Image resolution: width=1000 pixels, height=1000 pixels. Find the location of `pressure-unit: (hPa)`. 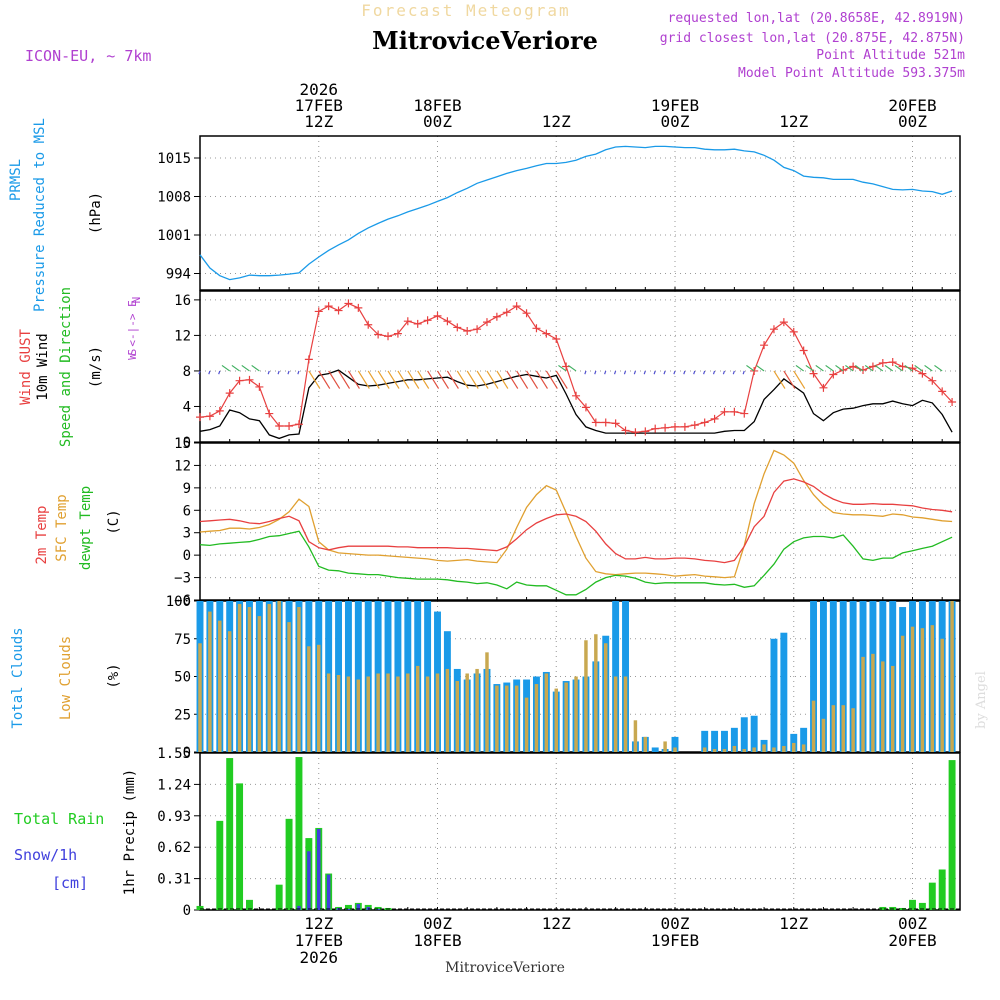

pressure-unit: (hPa) is located at coordinates (96, 213).